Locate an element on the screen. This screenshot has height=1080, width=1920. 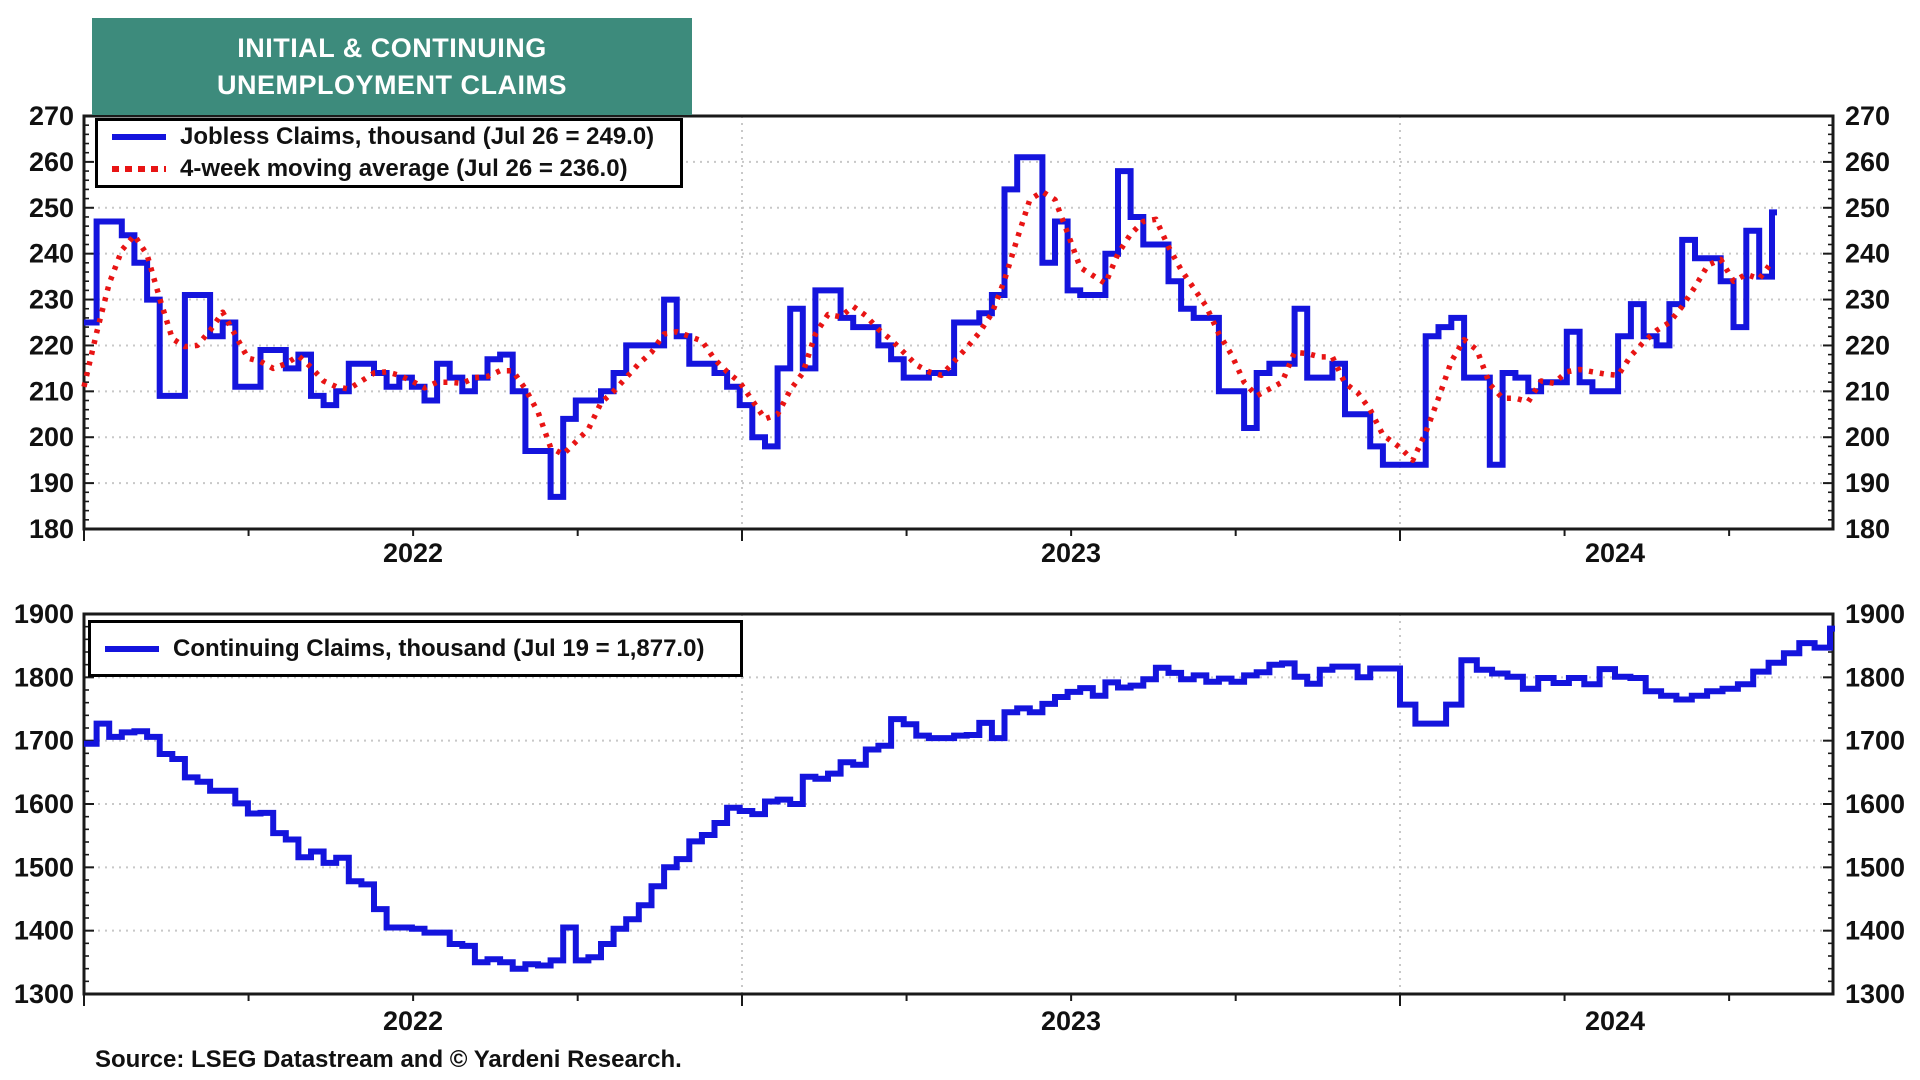
y-tick-label-right: 220 is located at coordinates (1867, 345).